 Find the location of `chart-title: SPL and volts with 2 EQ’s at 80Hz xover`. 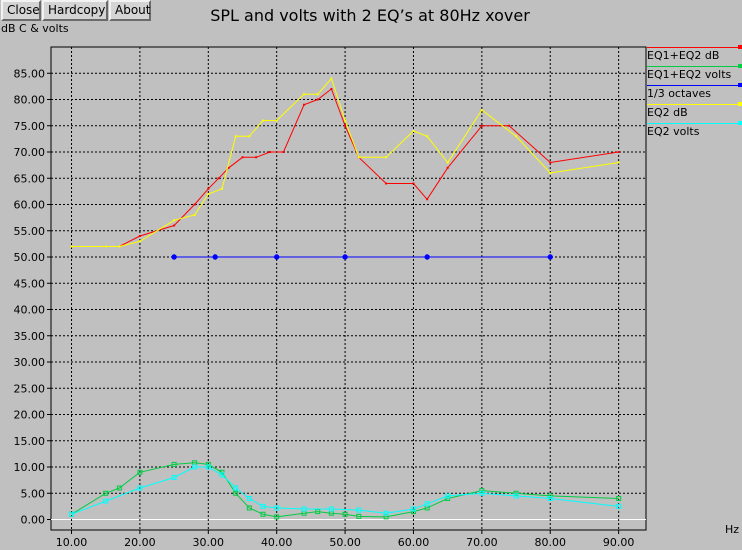

chart-title: SPL and volts with 2 EQ’s at 80Hz xover is located at coordinates (370, 15).